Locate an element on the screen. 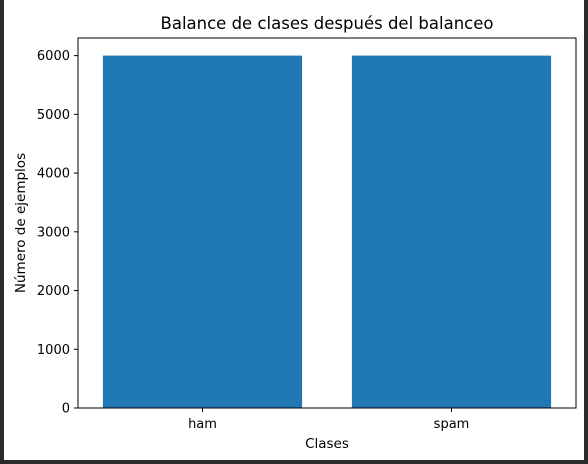 Image resolution: width=588 pixels, height=464 pixels. y-tick-label: 3000 is located at coordinates (53, 232).